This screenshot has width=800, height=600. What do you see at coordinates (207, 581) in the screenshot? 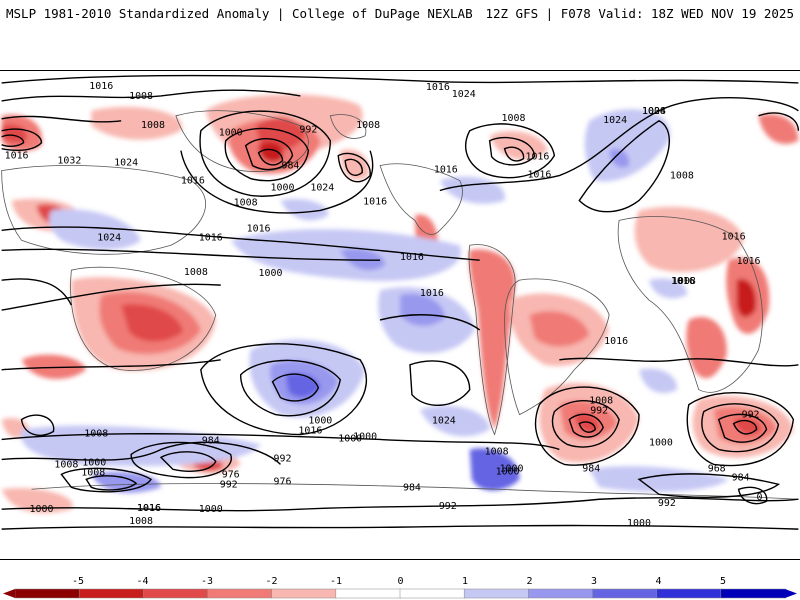
I see `colorbar-tick-label: -3` at bounding box center [207, 581].